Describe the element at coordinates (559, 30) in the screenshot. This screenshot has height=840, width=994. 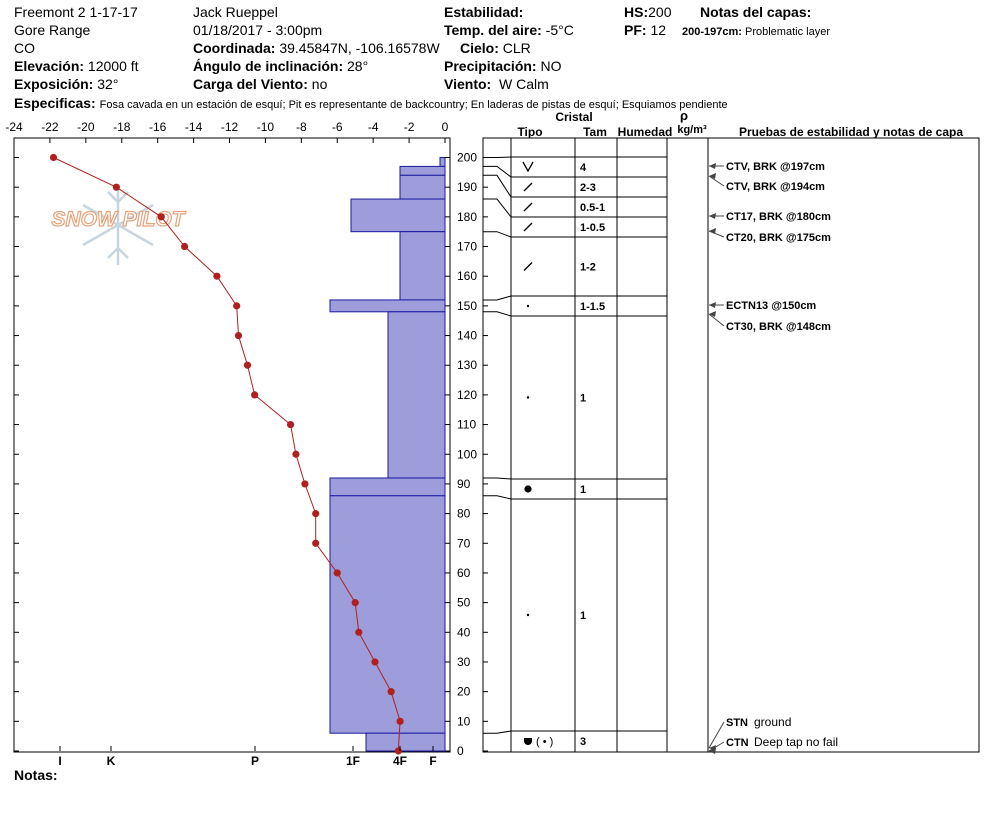
I see `air-temp-value: -5°C` at that location.